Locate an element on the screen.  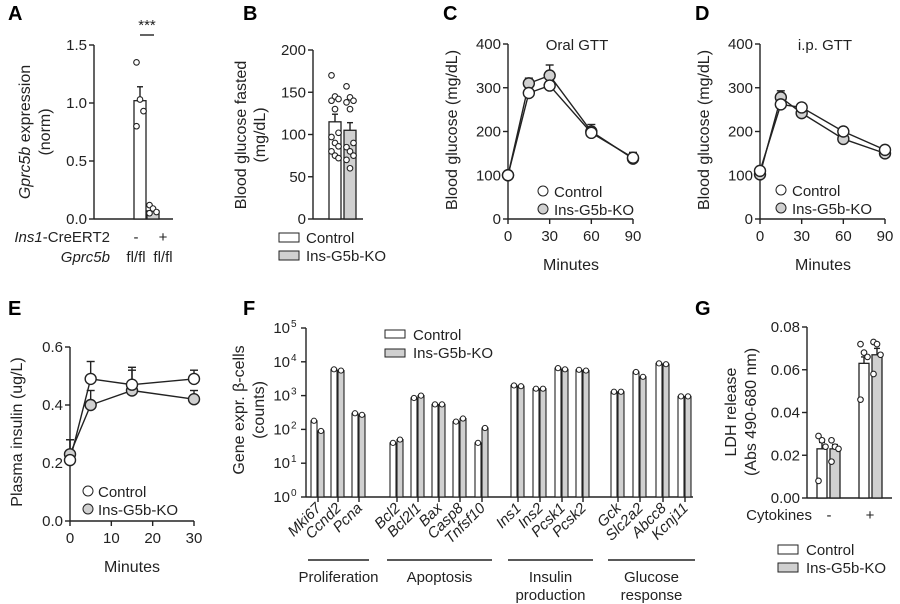
f-ylabel-2: (counts) is located at coordinates (259, 410).